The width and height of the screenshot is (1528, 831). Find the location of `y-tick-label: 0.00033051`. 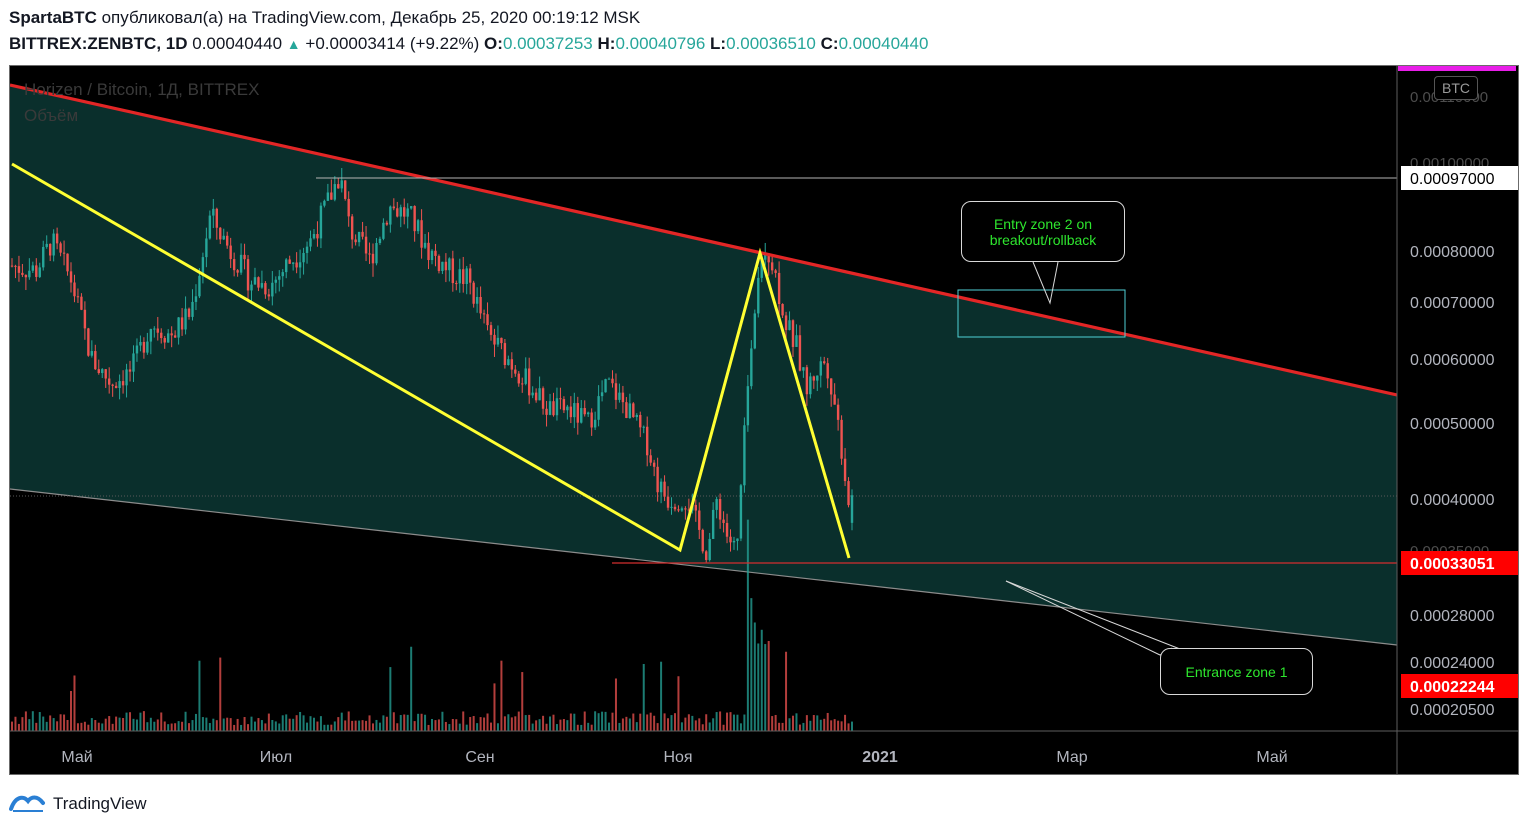

y-tick-label: 0.00033051 is located at coordinates (1452, 564).